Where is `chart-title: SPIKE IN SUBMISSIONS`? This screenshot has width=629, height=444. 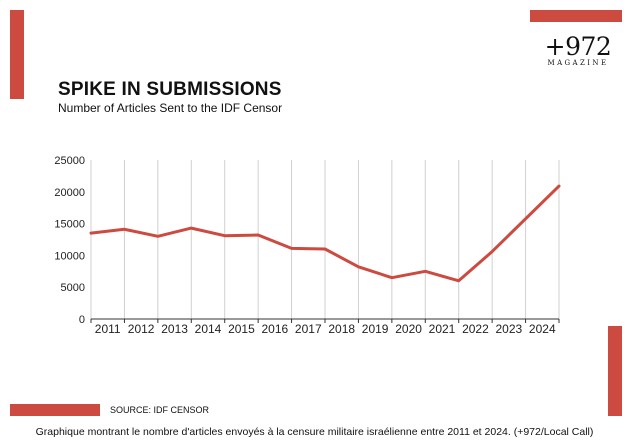 chart-title: SPIKE IN SUBMISSIONS is located at coordinates (170, 89).